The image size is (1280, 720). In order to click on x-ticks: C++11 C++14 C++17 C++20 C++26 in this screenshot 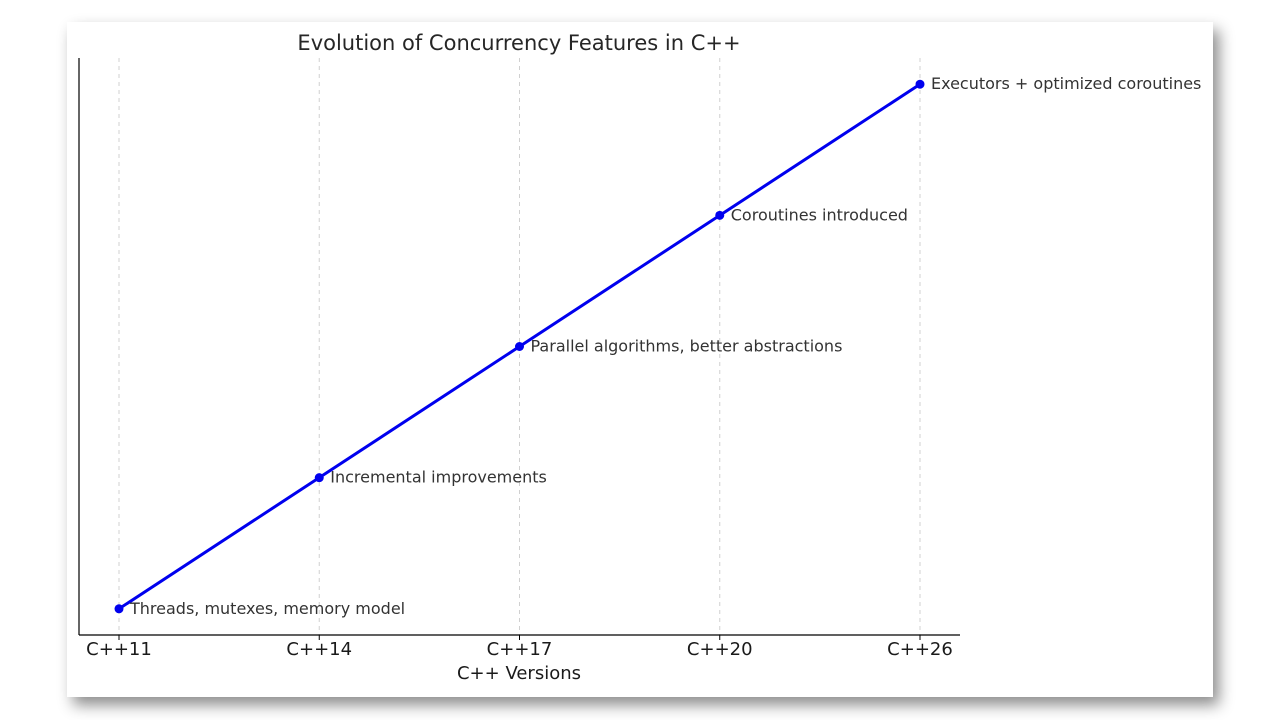, I will do `click(519, 647)`.